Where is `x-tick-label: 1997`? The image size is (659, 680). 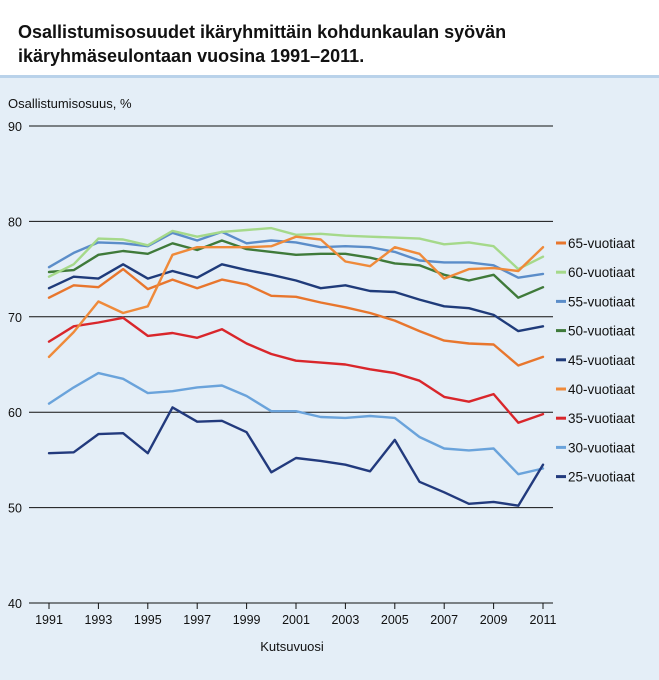 x-tick-label: 1997 is located at coordinates (197, 620).